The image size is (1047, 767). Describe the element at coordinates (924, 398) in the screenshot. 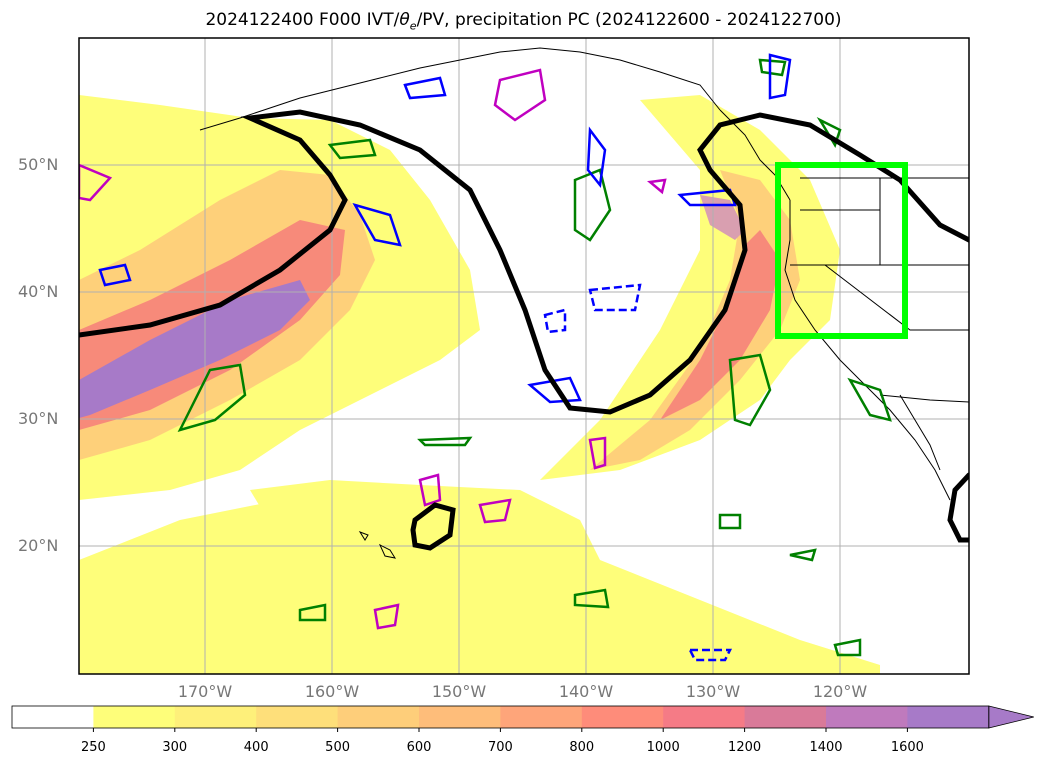

I see `mexico-border` at that location.